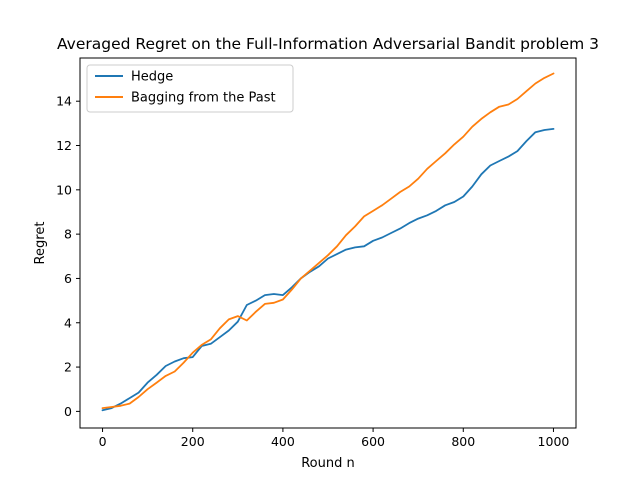 This screenshot has width=640, height=480. Describe the element at coordinates (68, 367) in the screenshot. I see `y-tick-label: 2` at that location.